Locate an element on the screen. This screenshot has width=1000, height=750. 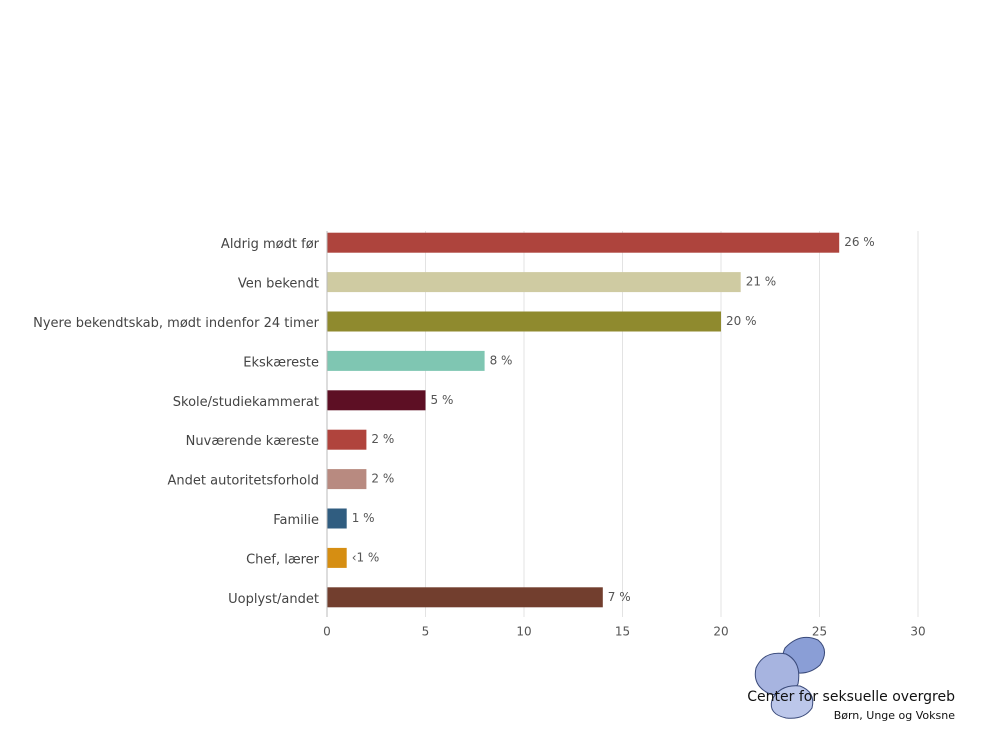
logo-blobs is located at coordinates (789, 677).